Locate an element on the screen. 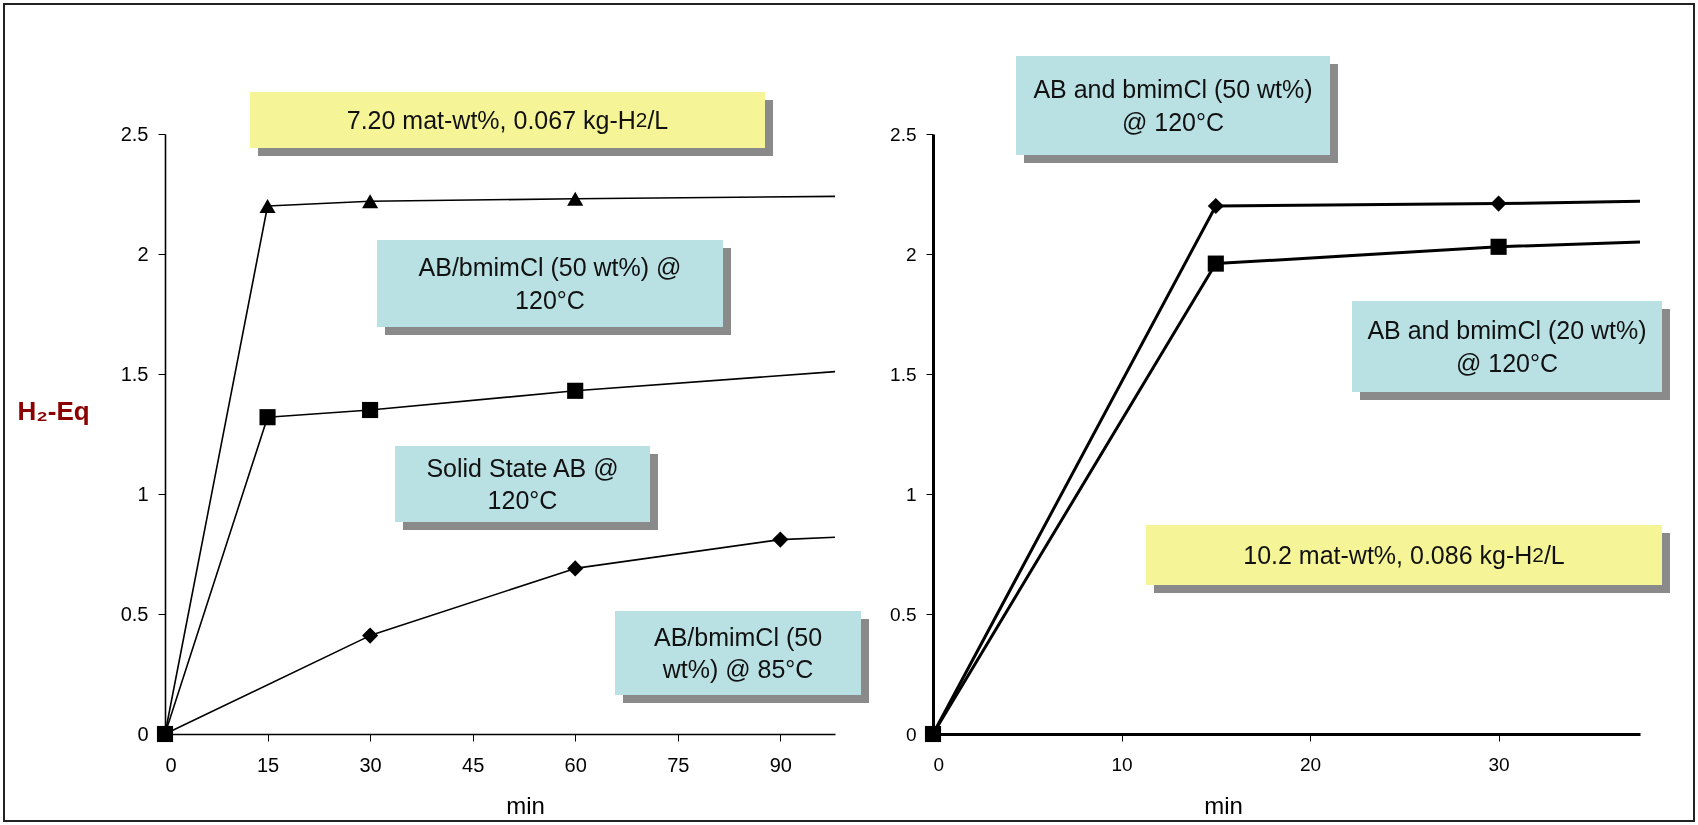 The width and height of the screenshot is (1698, 825). x-tick-label: 90 is located at coordinates (780, 764).